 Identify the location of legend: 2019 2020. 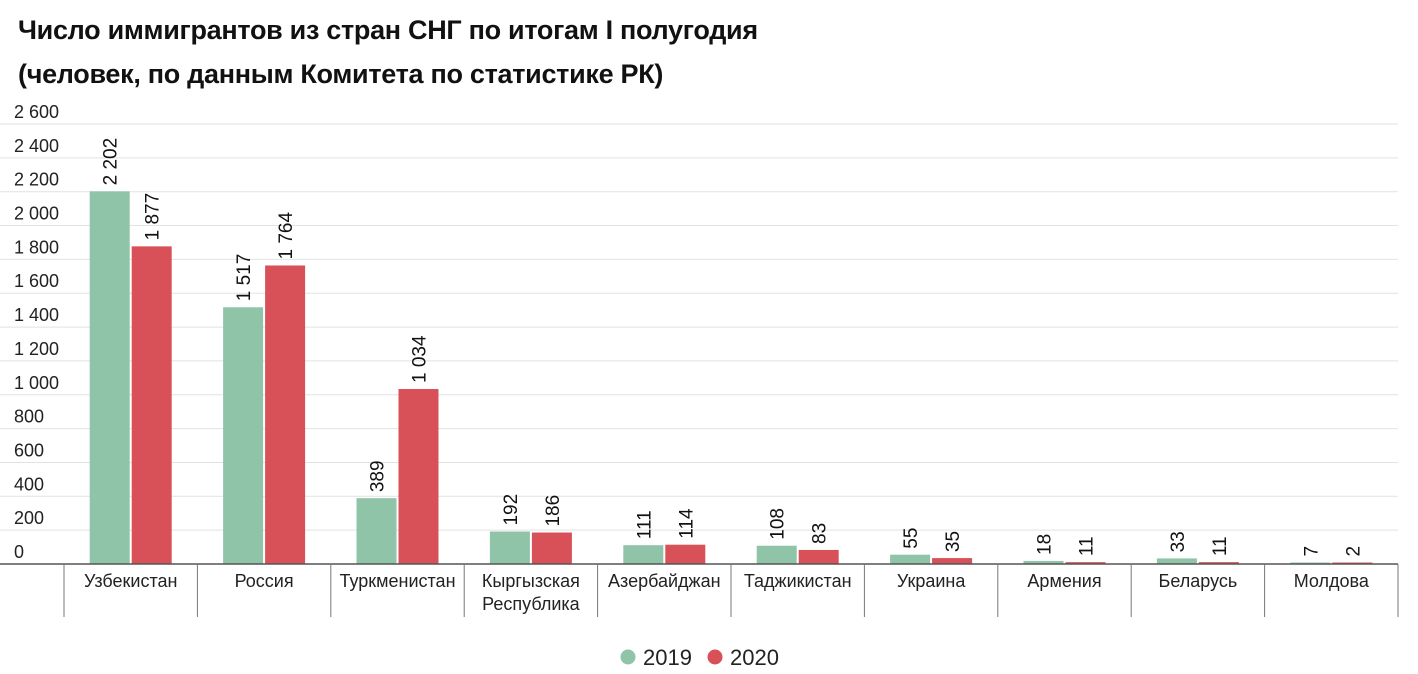
(699, 657).